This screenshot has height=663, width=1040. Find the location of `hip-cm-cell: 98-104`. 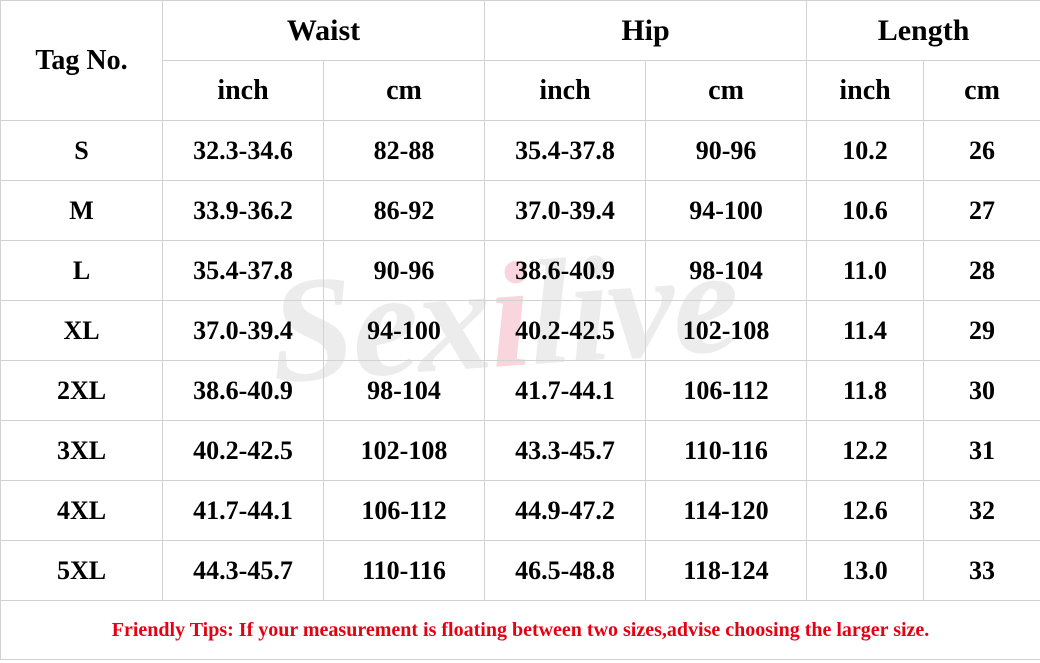

hip-cm-cell: 98-104 is located at coordinates (726, 270).